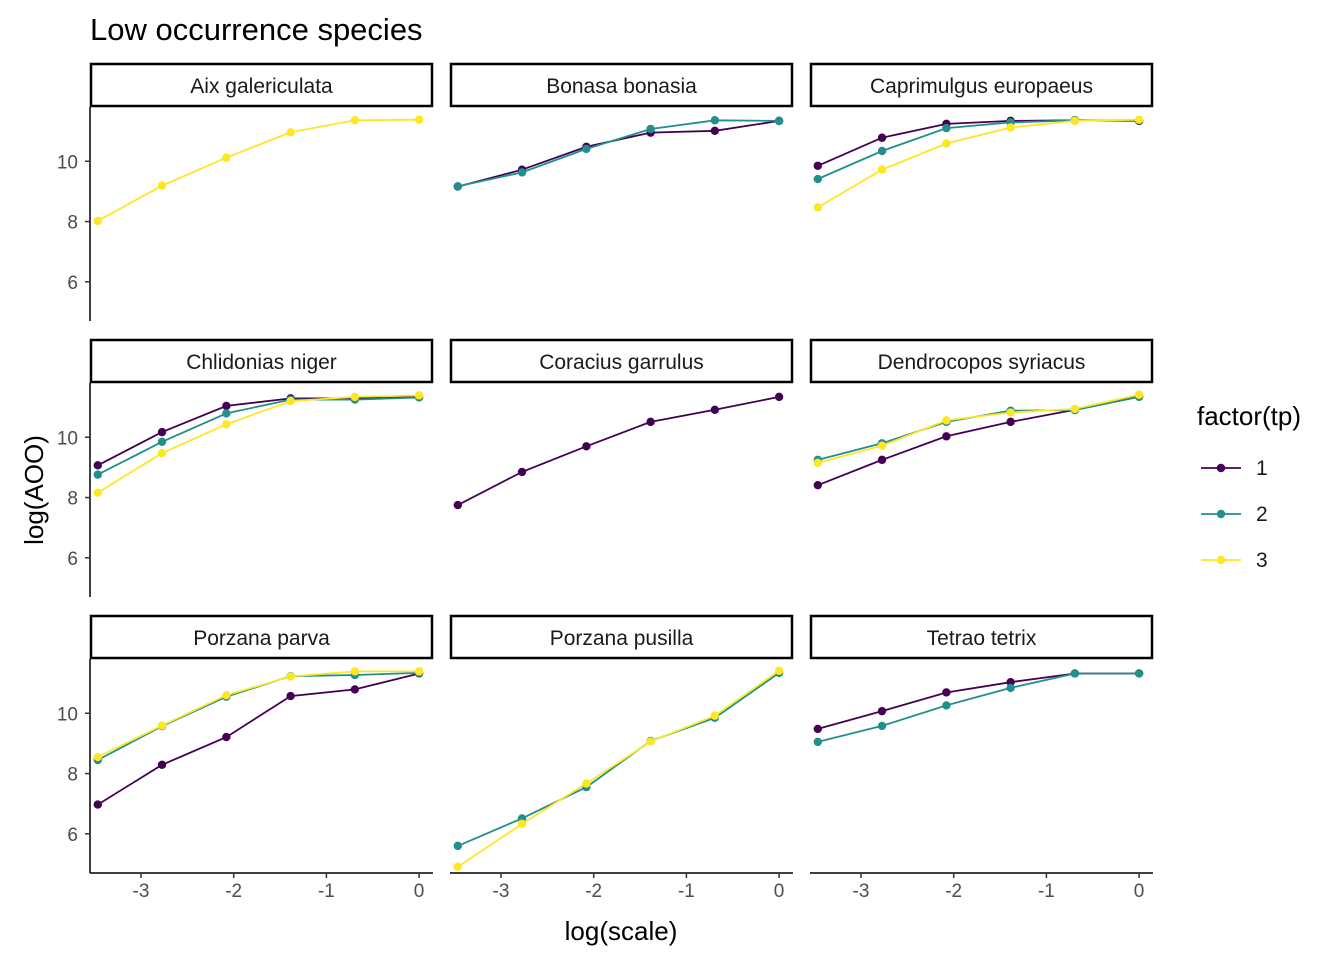  What do you see at coordinates (1249, 416) in the screenshot?
I see `legend-title: factor(tp)` at bounding box center [1249, 416].